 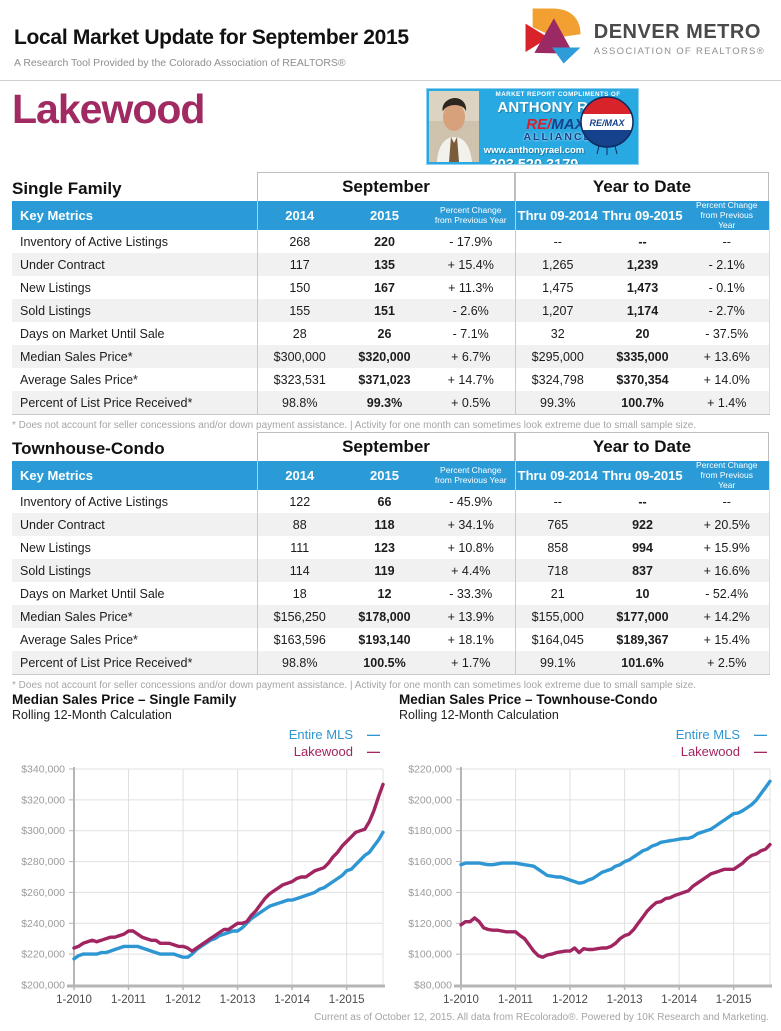 I want to click on metric-value: 1,239, so click(x=642, y=265).